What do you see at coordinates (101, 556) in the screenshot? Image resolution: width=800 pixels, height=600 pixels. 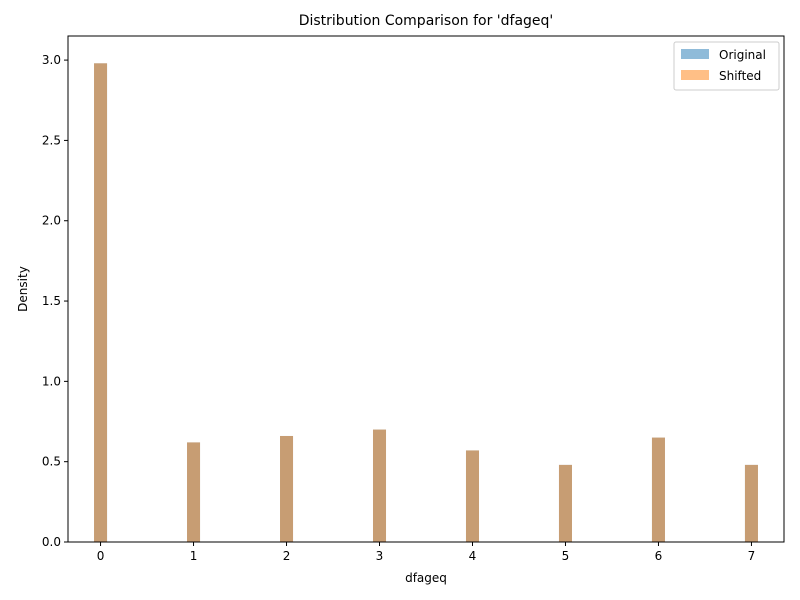 I see `x-tick-label: 0` at bounding box center [101, 556].